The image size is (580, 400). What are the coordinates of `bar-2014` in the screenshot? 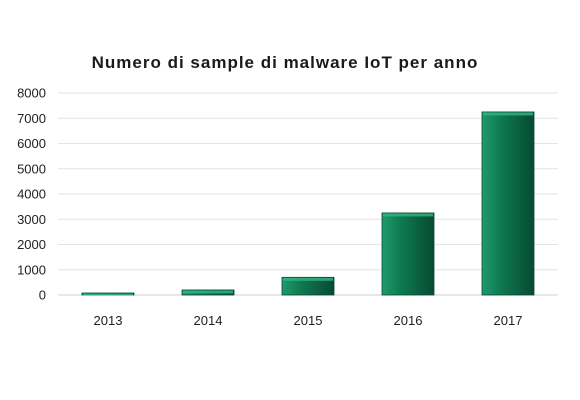 It's located at (208, 292).